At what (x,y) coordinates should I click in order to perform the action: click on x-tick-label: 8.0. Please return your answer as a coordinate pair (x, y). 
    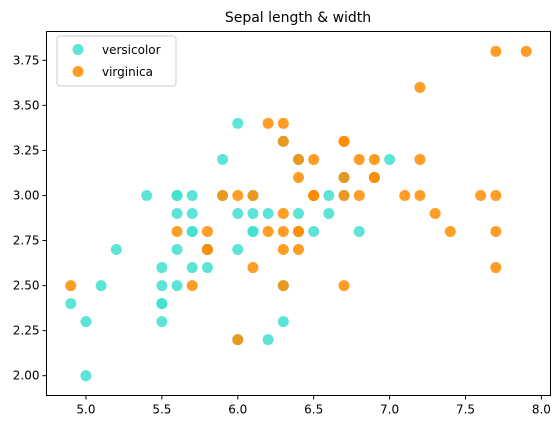
    Looking at the image, I should click on (541, 410).